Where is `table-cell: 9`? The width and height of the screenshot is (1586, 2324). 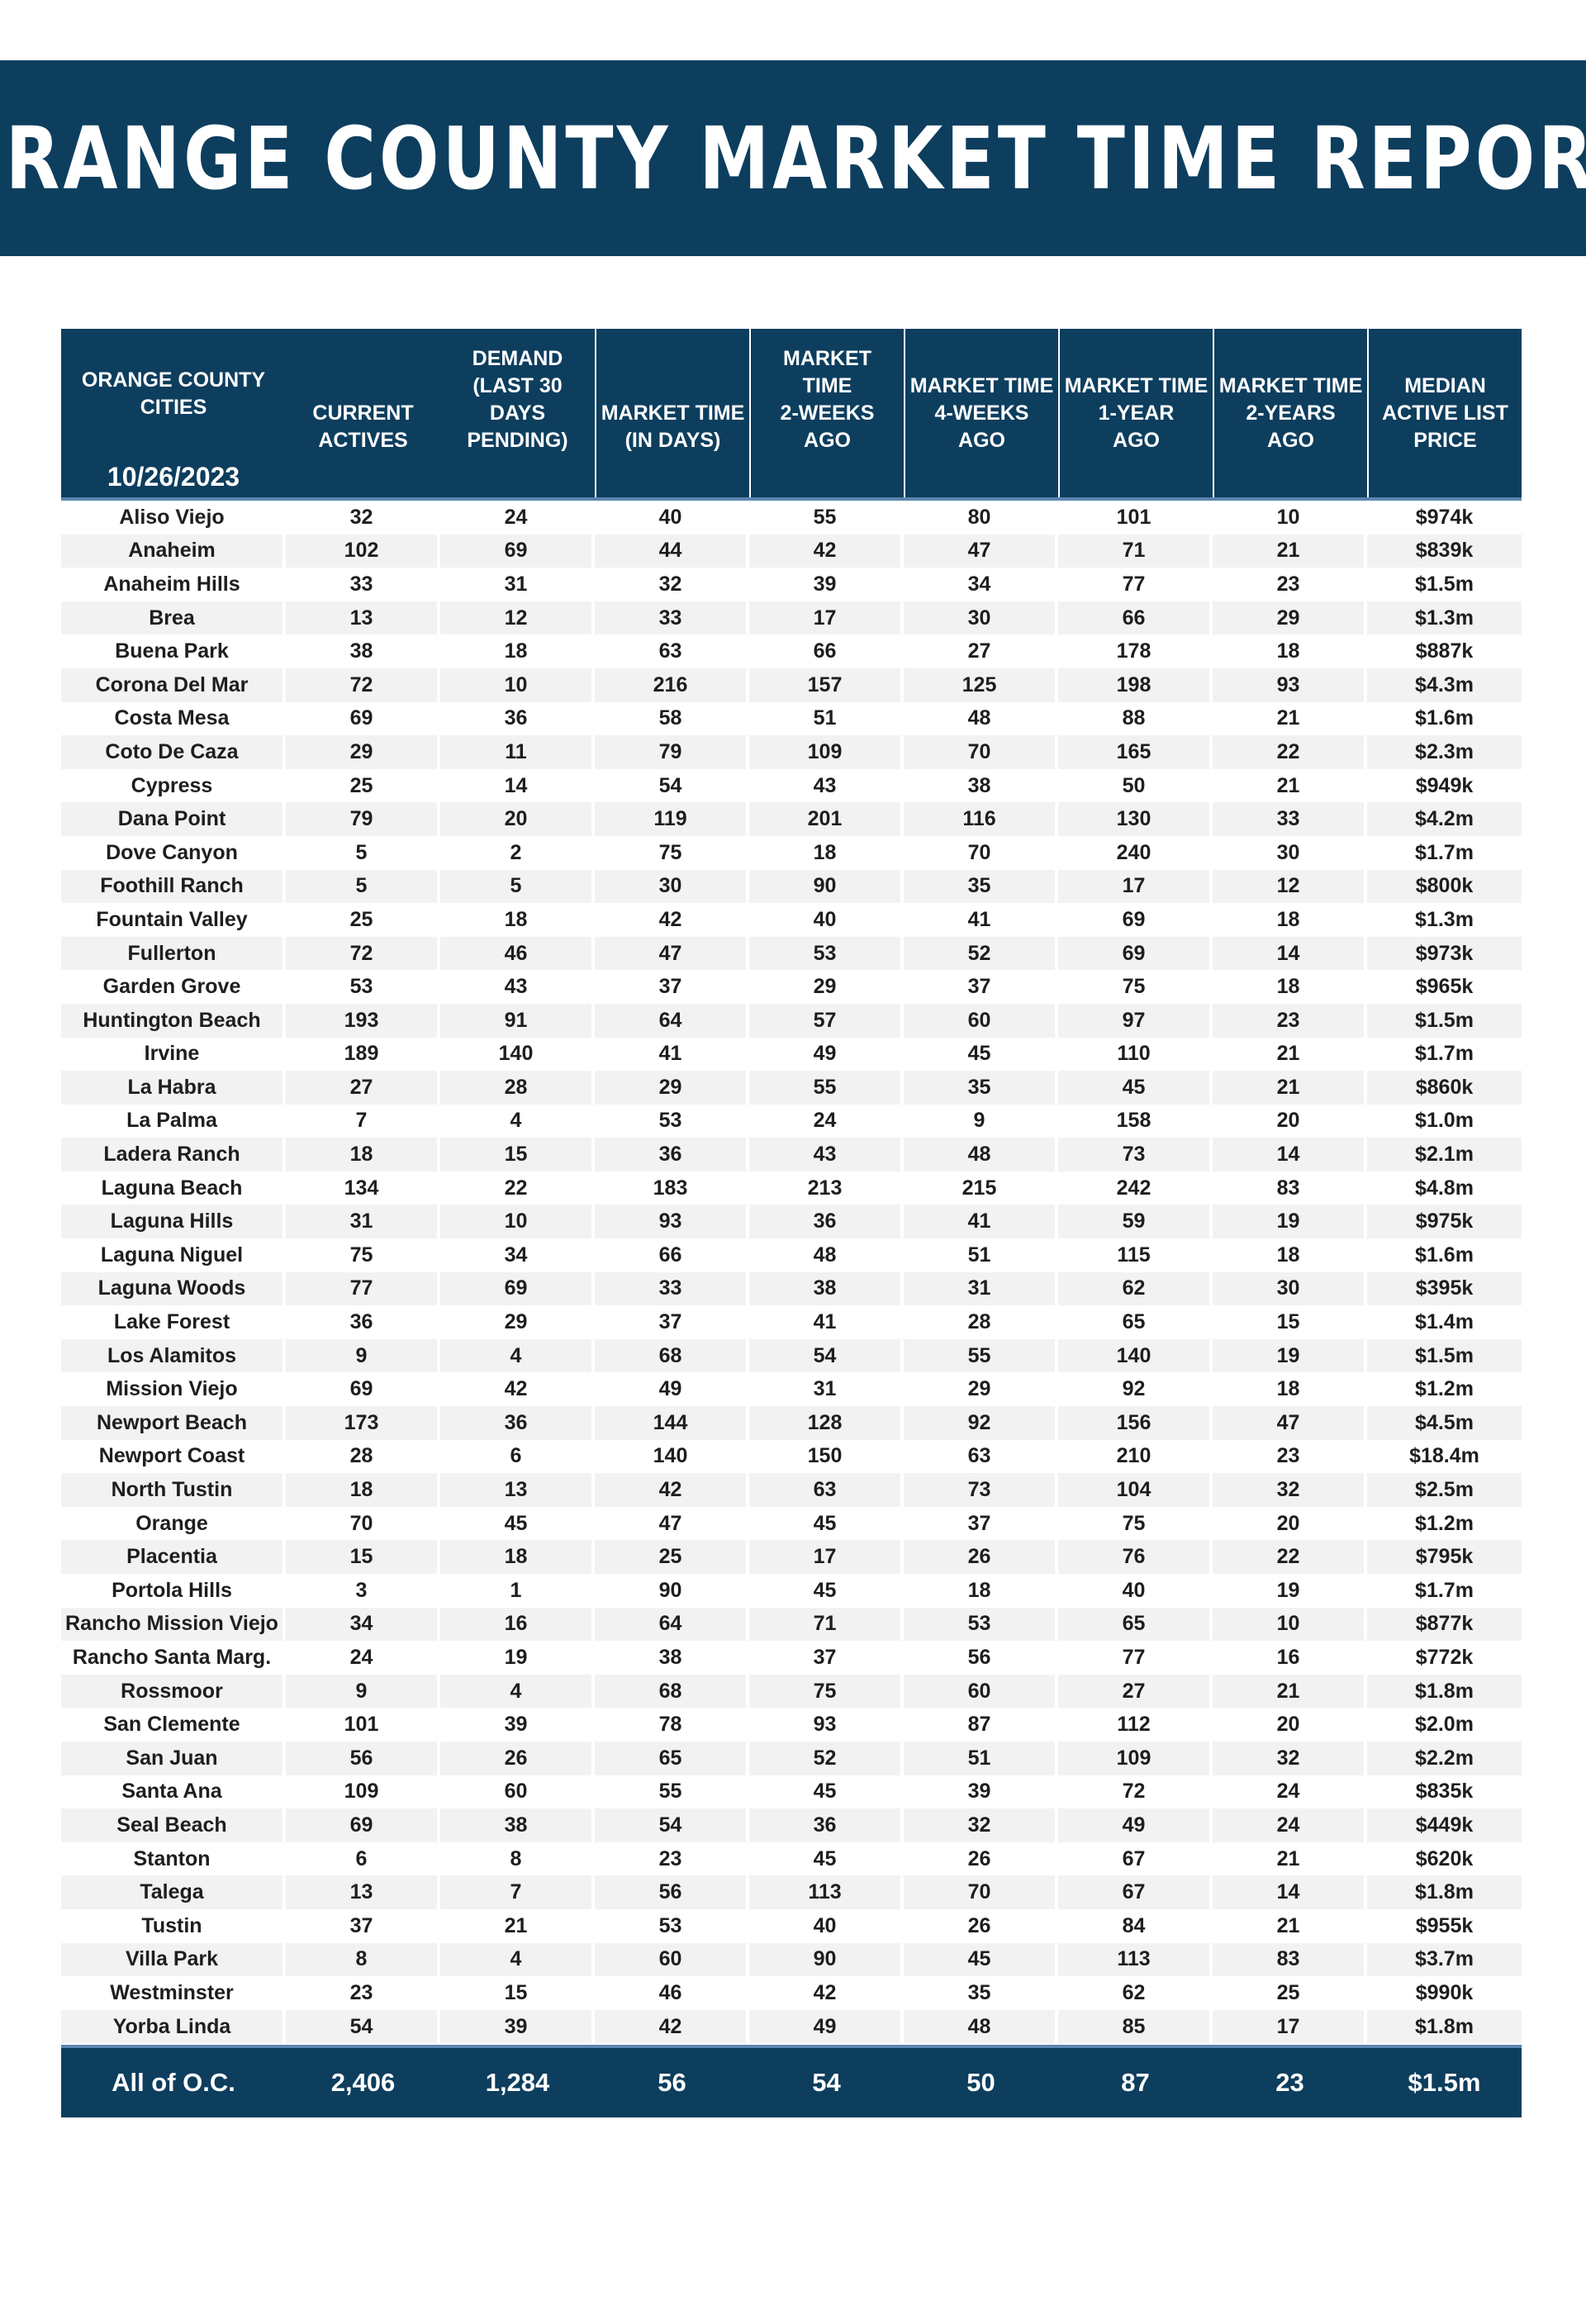
table-cell: 9 is located at coordinates (363, 1355).